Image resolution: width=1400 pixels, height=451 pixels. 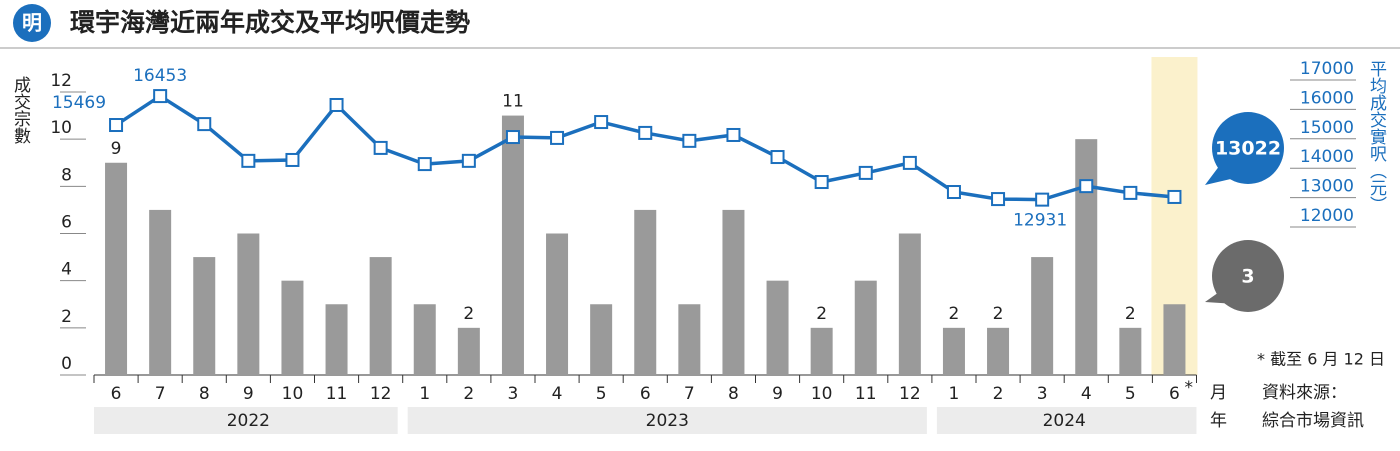 I want to click on year-label: 2022, so click(x=248, y=421).